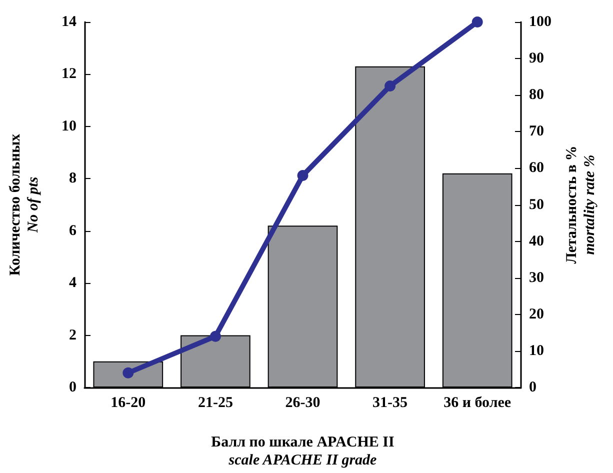  What do you see at coordinates (536, 95) in the screenshot?
I see `y2-tick-label: 80` at bounding box center [536, 95].